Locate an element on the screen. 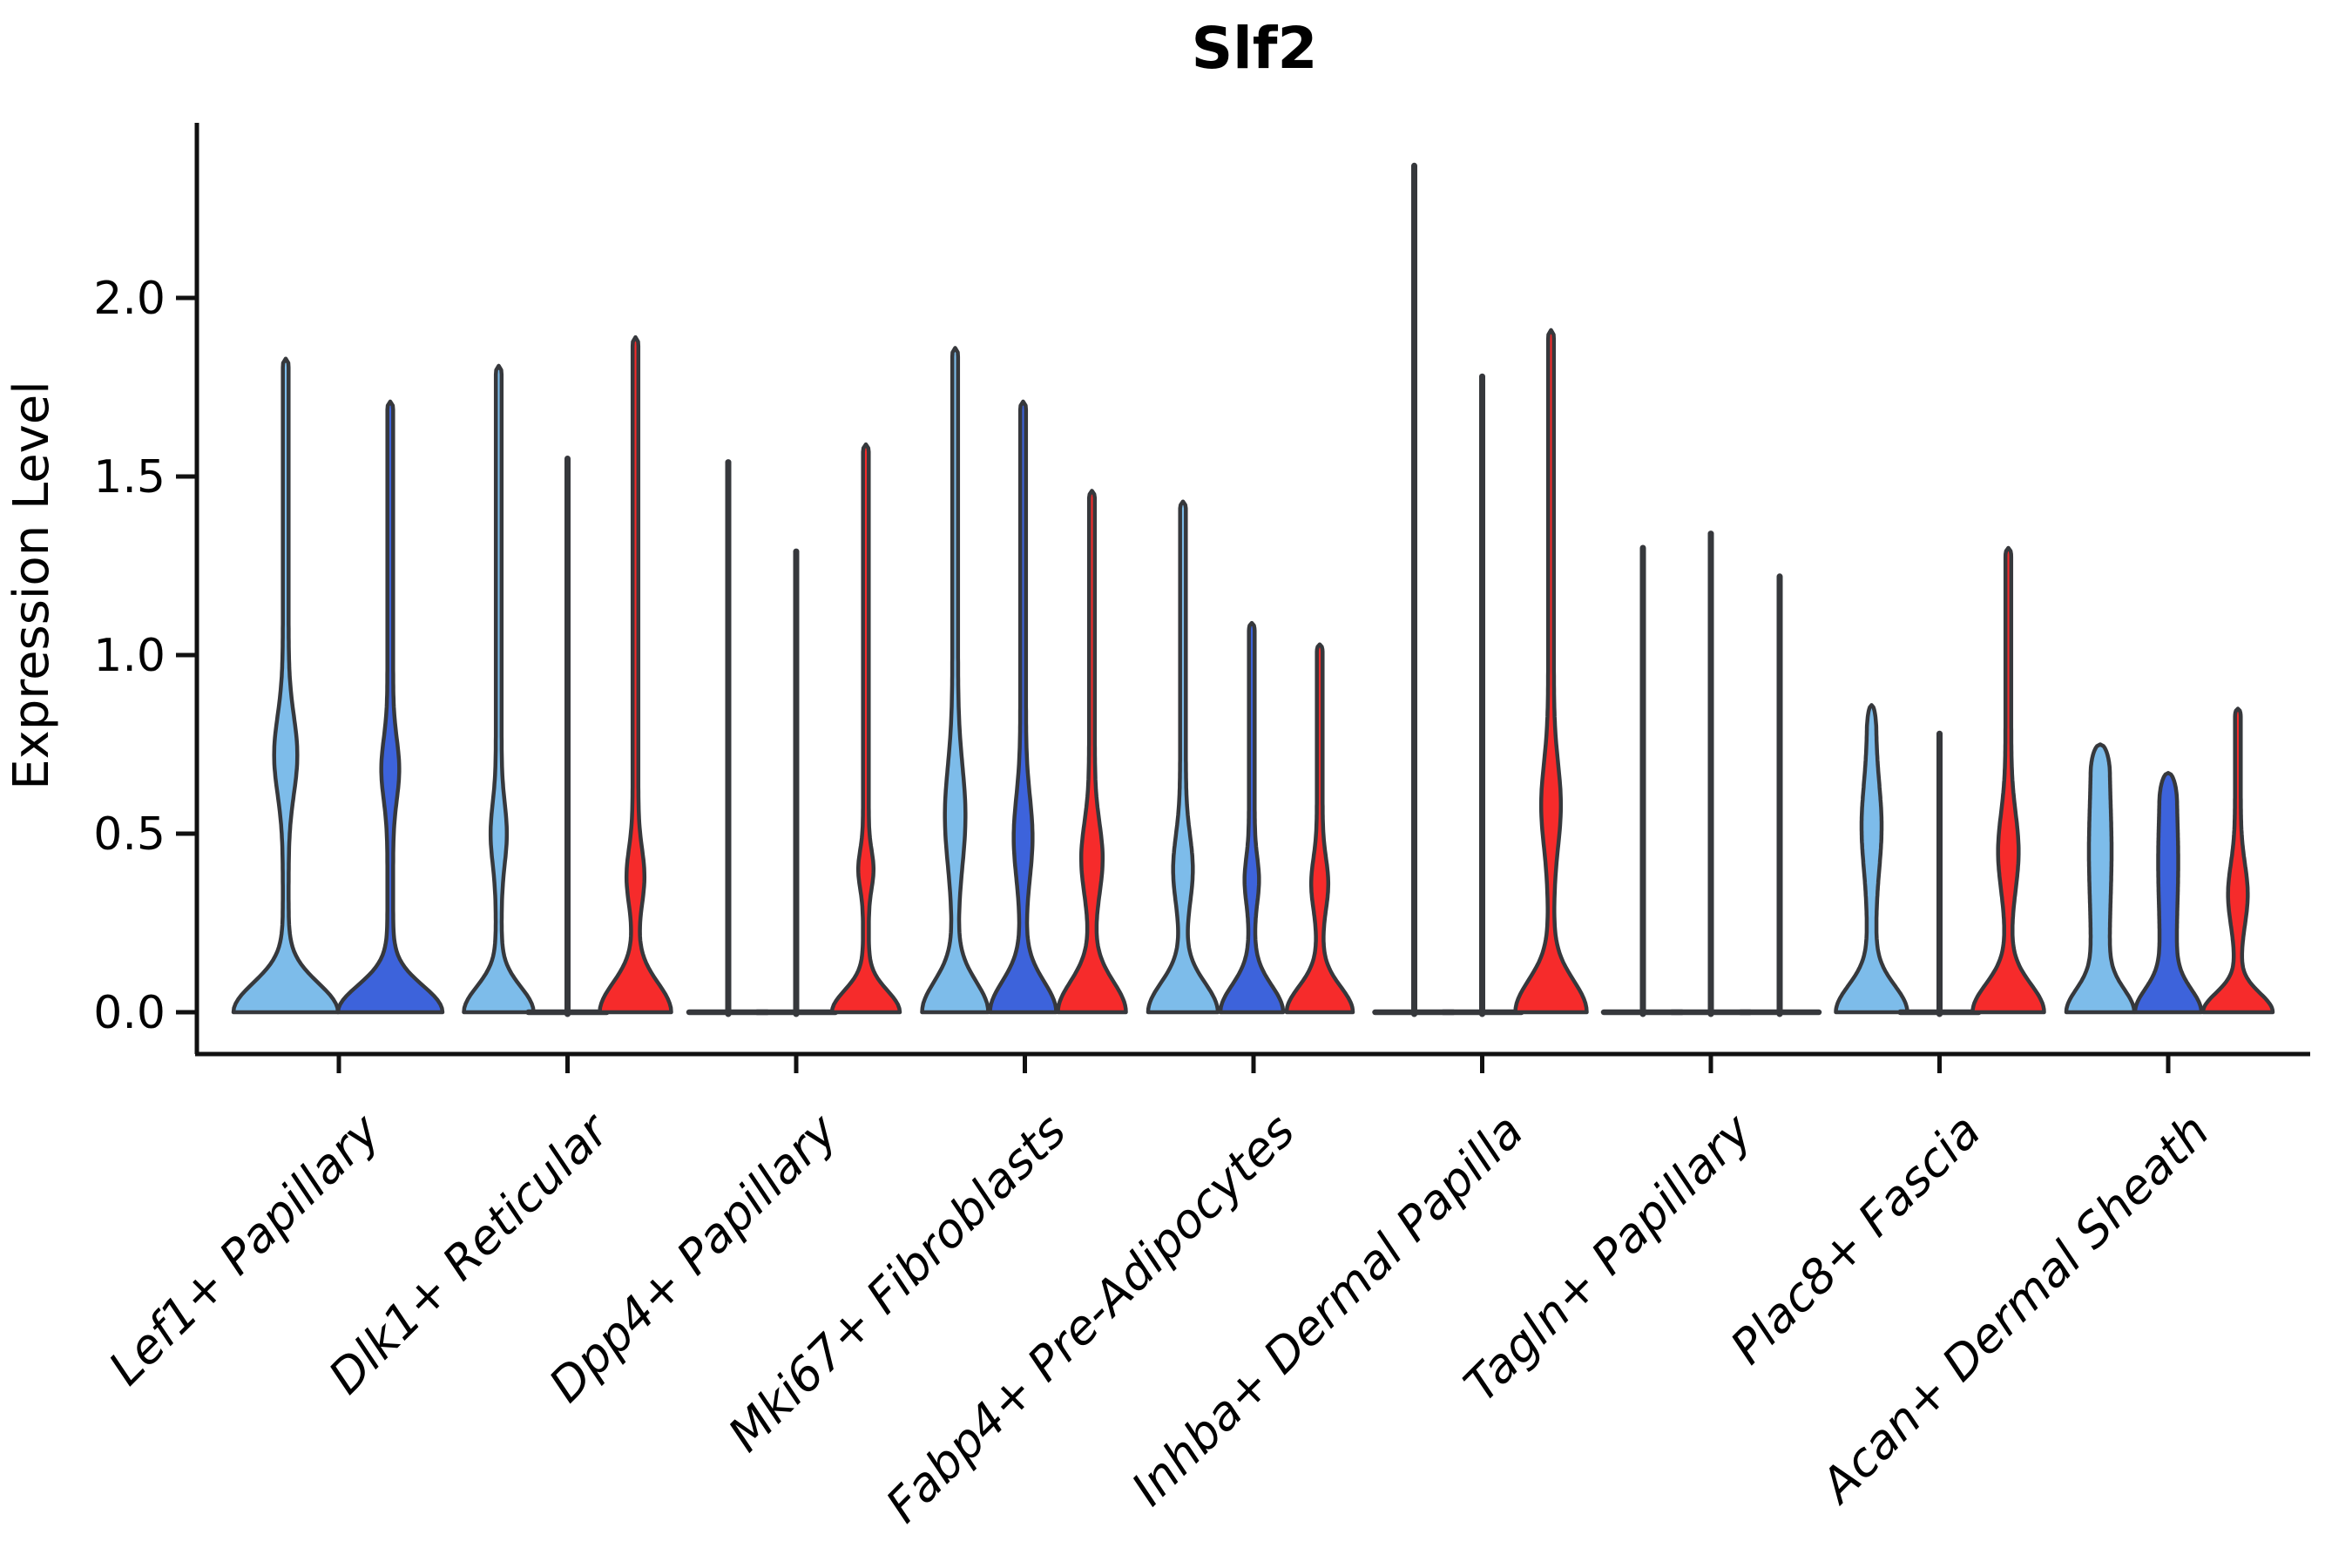 Image resolution: width=2352 pixels, height=1568 pixels. y-tick-label: 2.0 is located at coordinates (129, 299).